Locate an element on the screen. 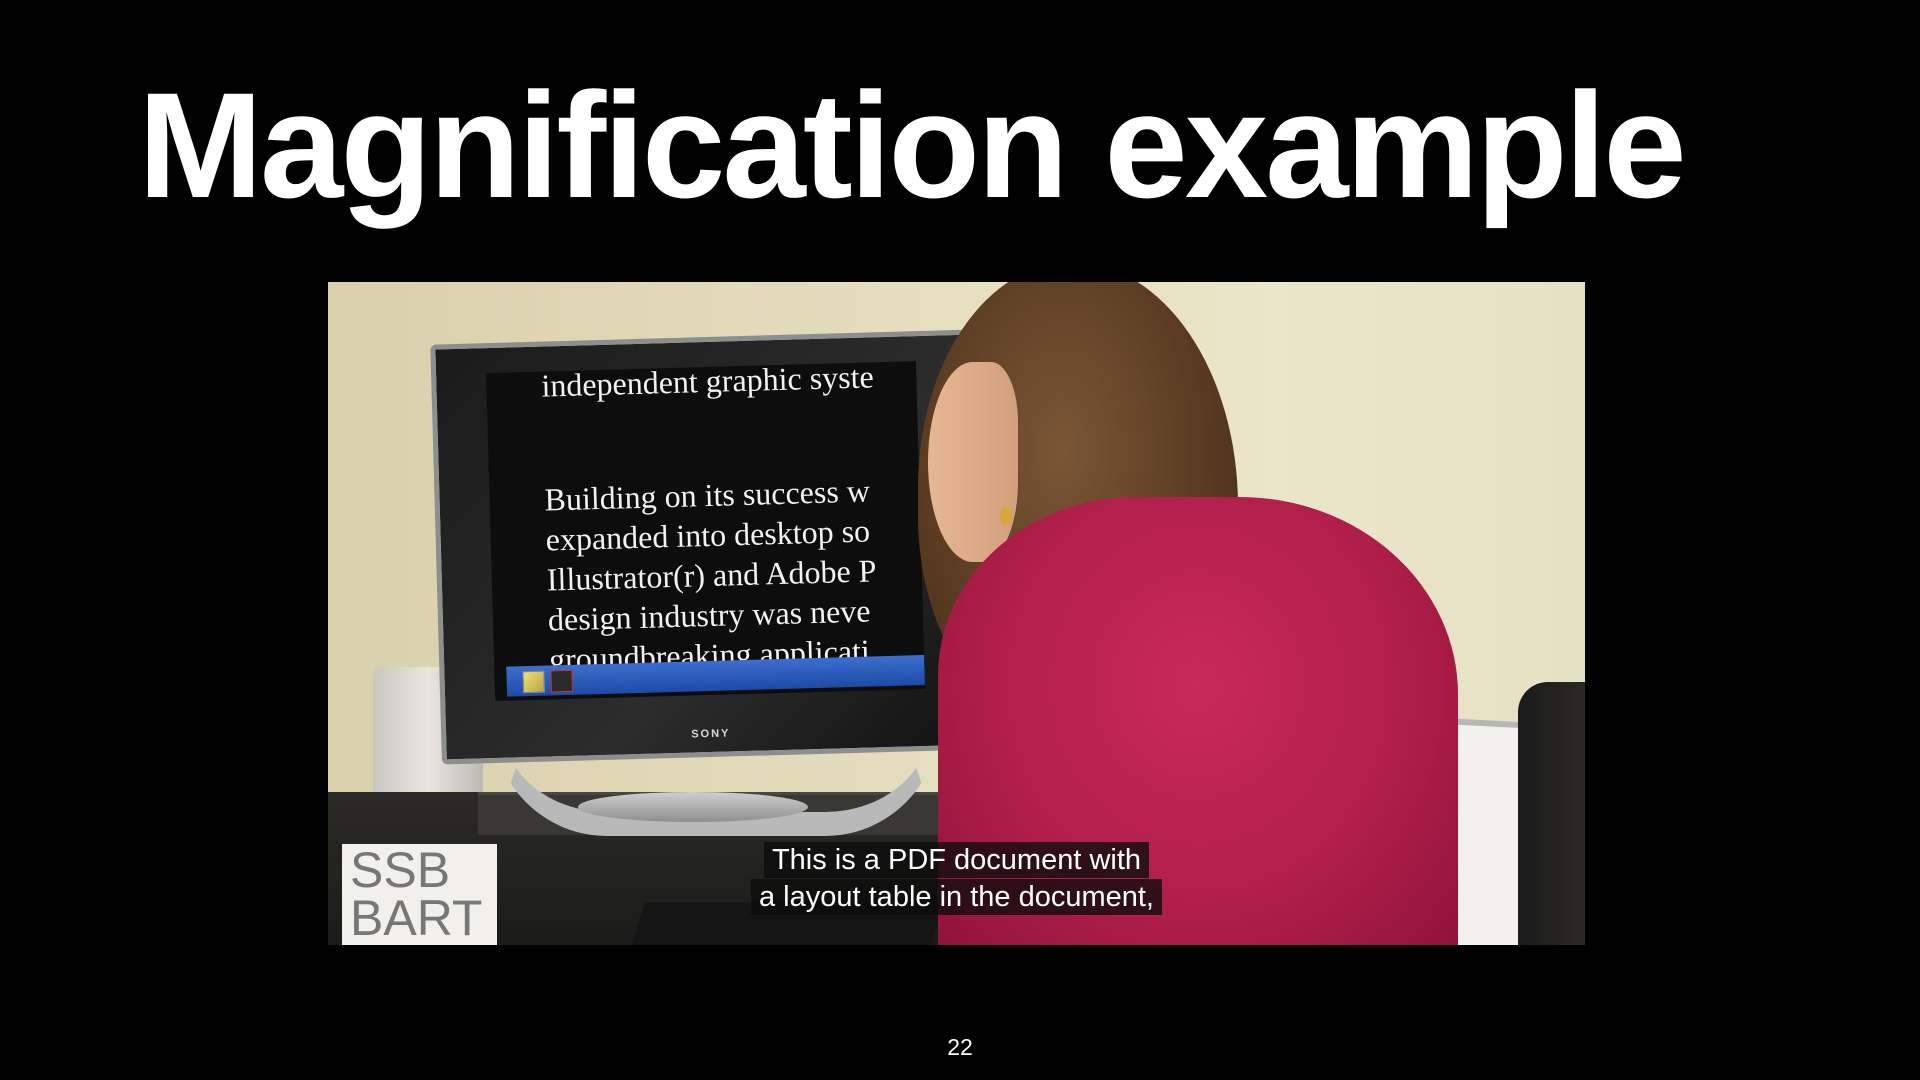 The height and width of the screenshot is (1080, 1920). person-face is located at coordinates (973, 462).